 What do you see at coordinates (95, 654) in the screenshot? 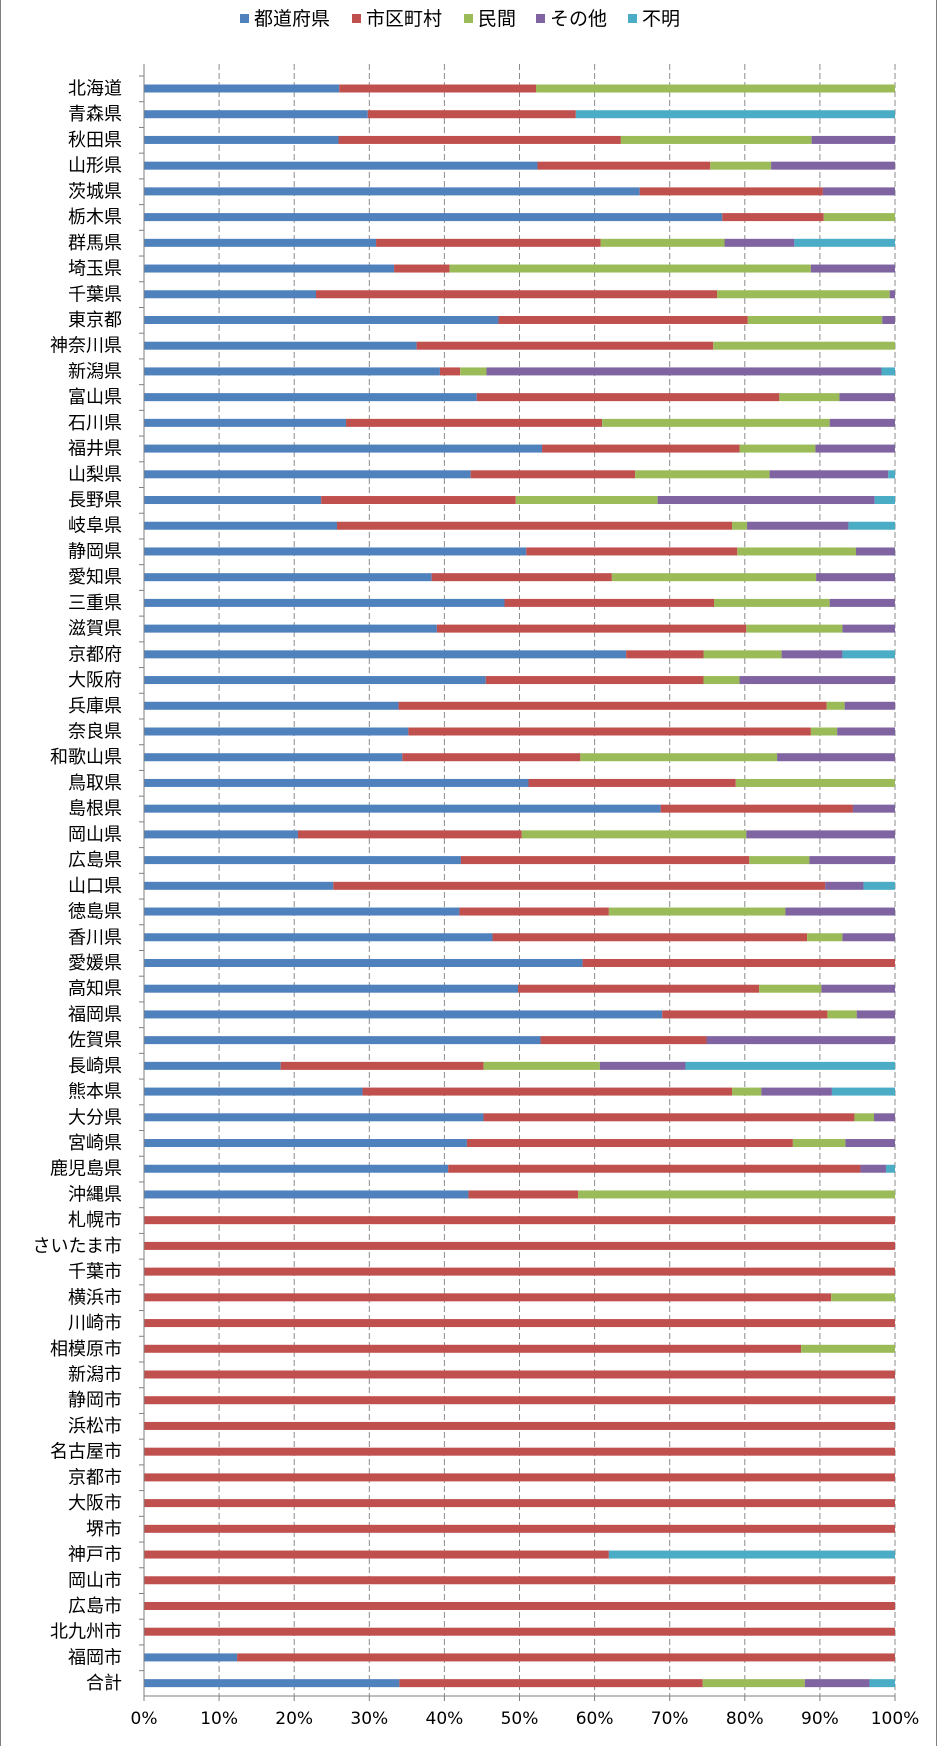
I see `category-label: 京都府` at bounding box center [95, 654].